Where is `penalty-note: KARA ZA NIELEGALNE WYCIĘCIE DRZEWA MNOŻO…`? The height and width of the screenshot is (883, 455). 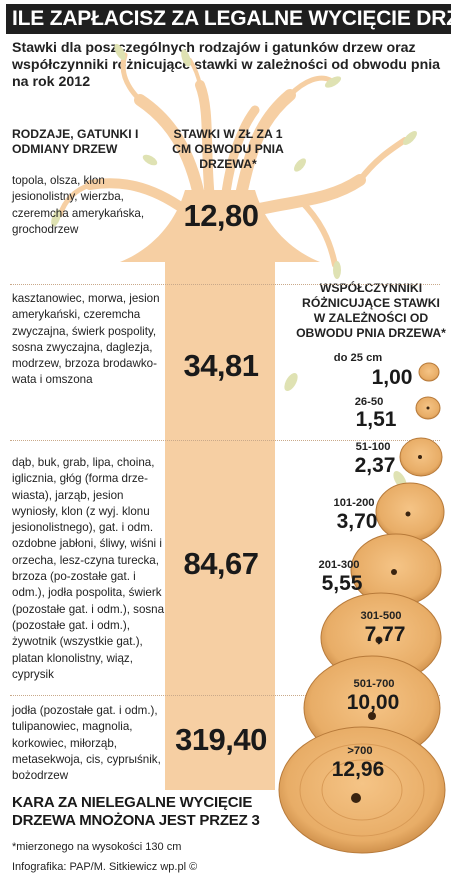 penalty-note: KARA ZA NIELEGALNE WYCIĘCIE DRZEWA MNOŻO… is located at coordinates (136, 811).